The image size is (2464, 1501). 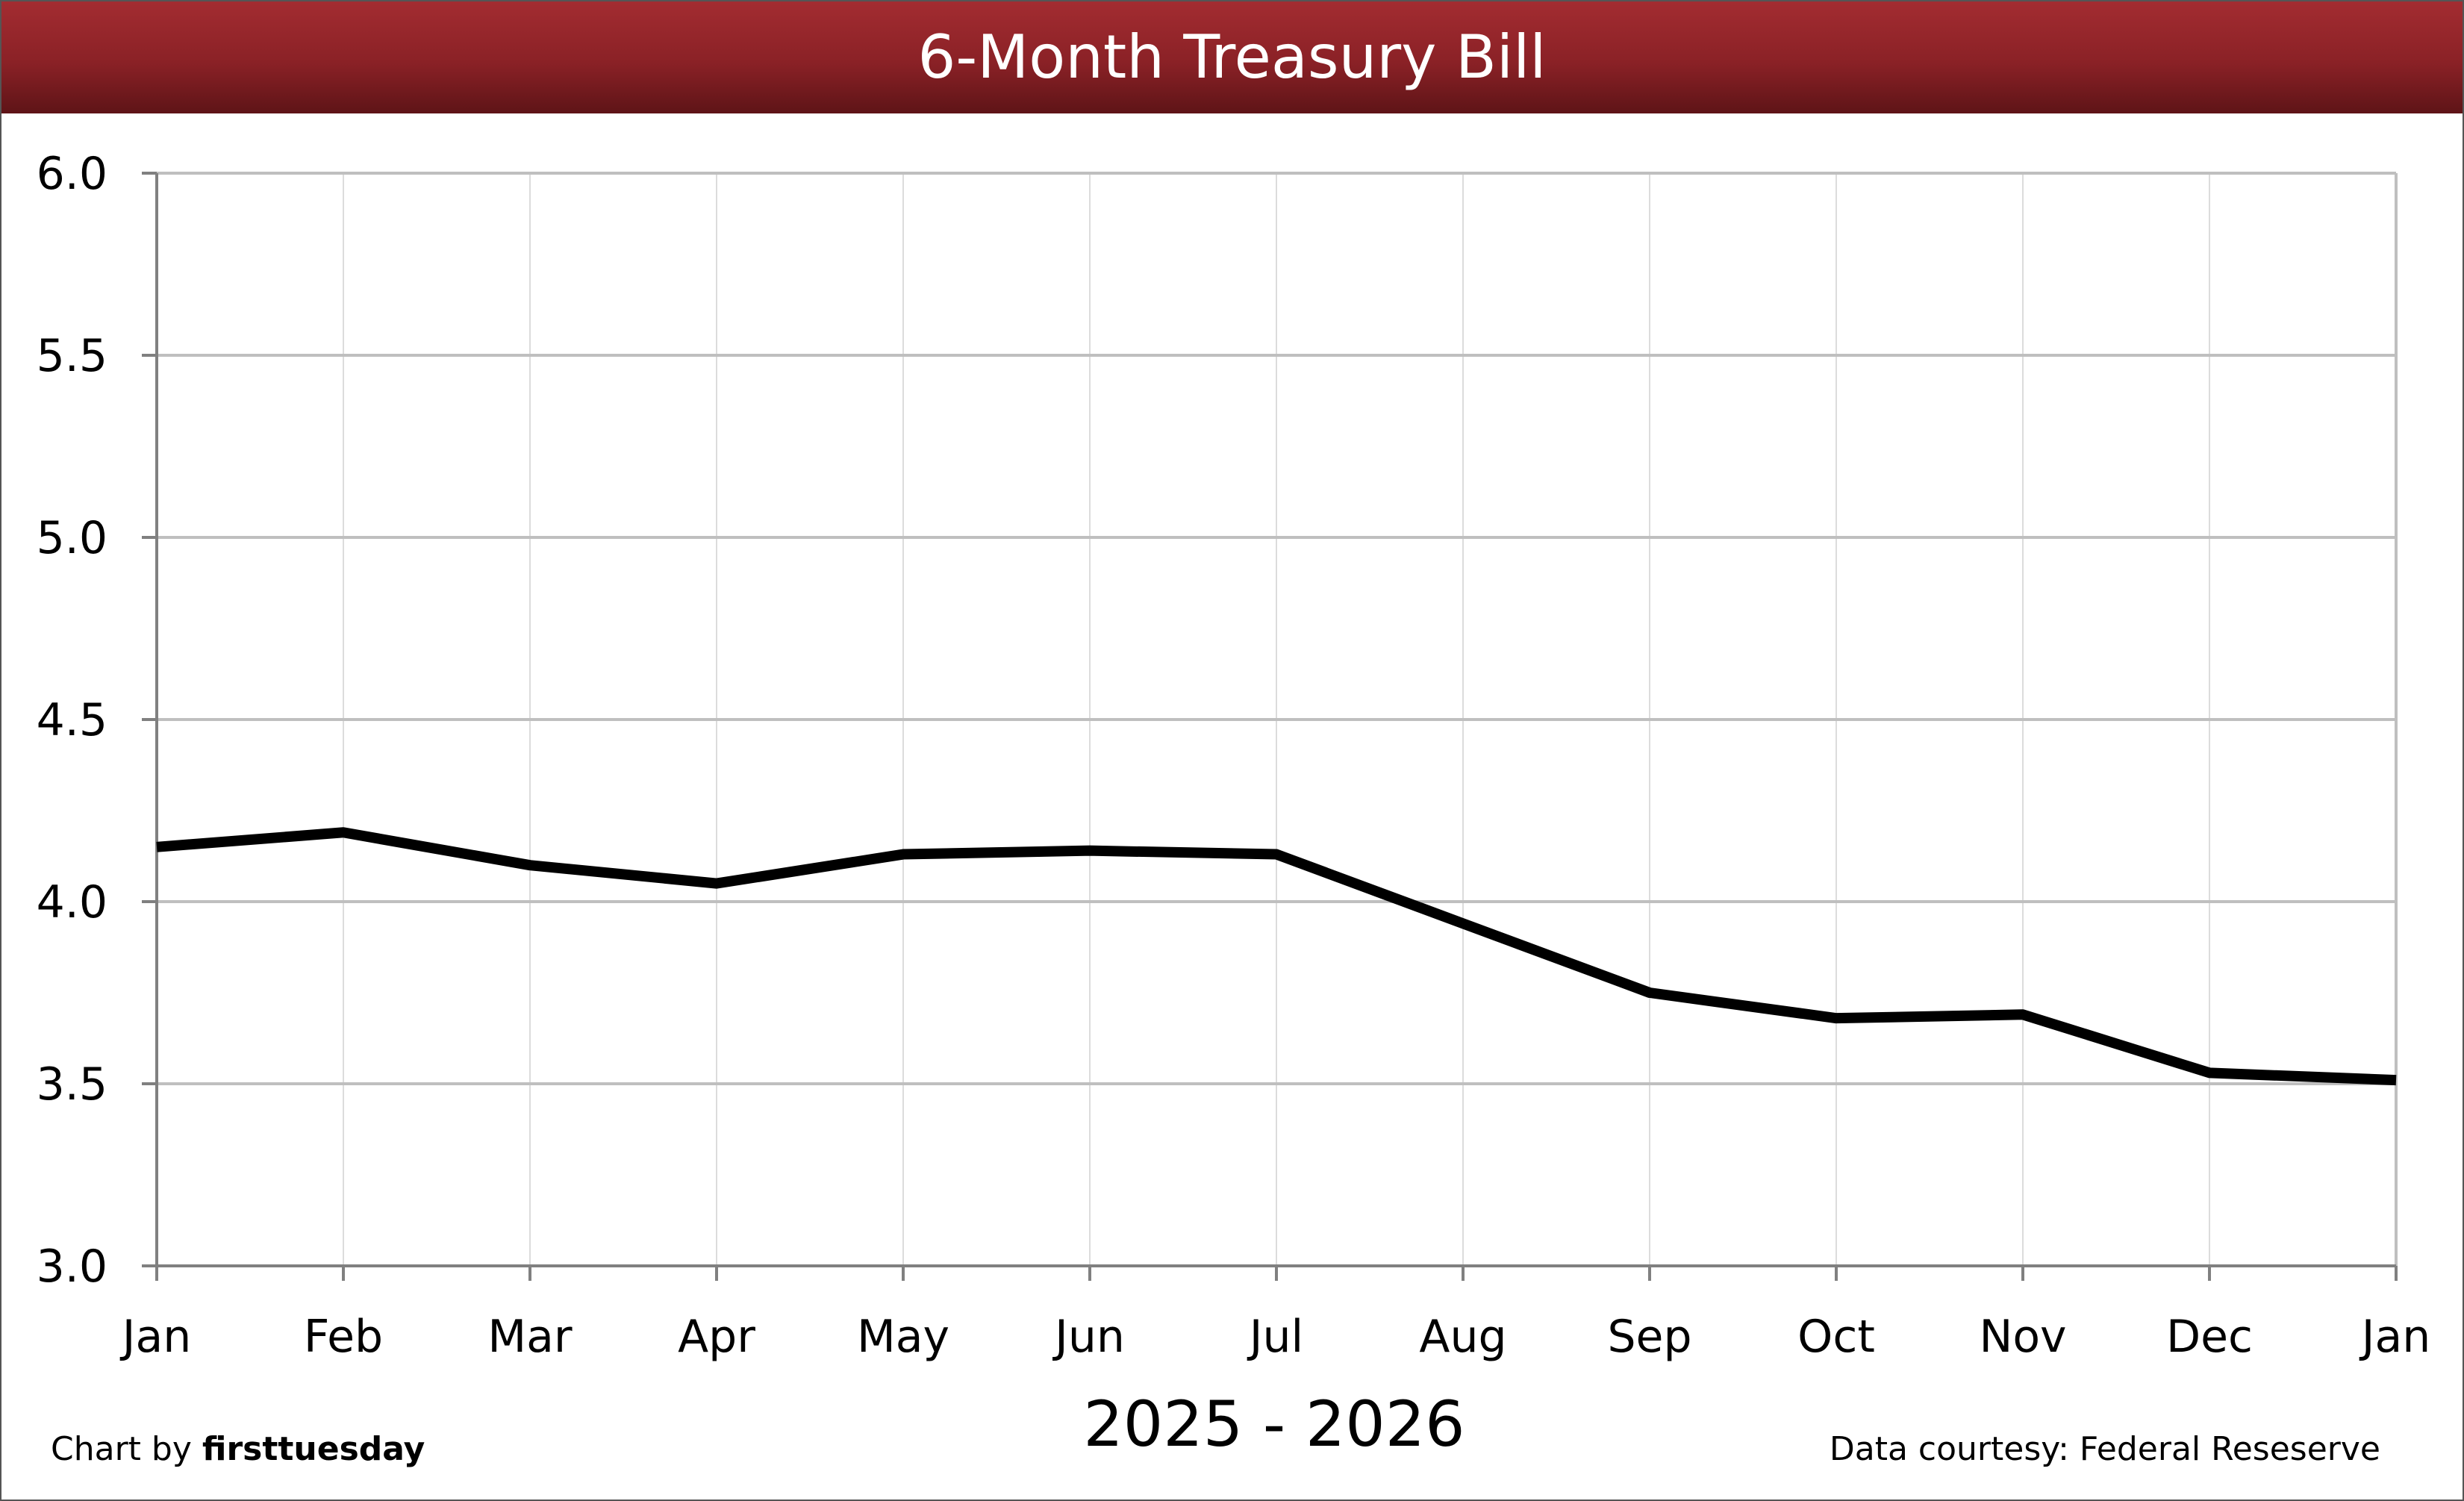 I want to click on y-tick-label: 3.0, so click(x=72, y=1267).